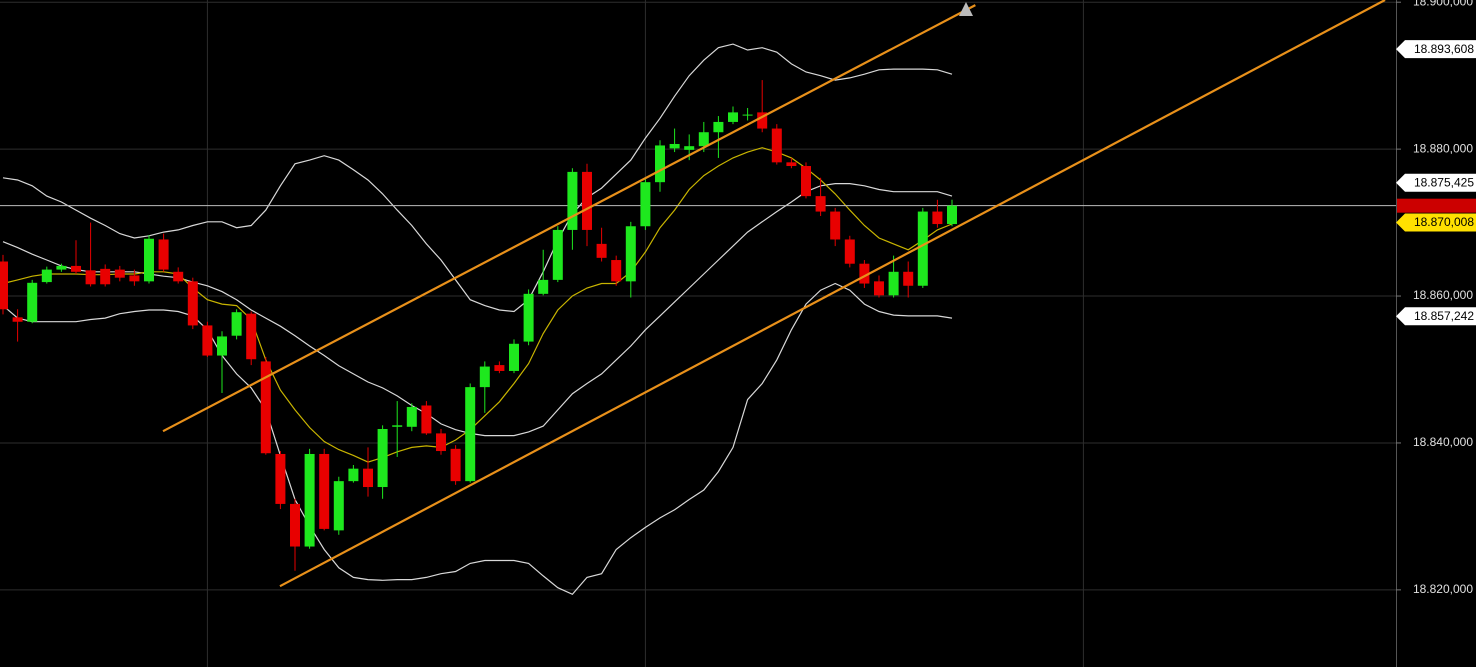  Describe the element at coordinates (966, 9) in the screenshot. I see `drawing-handle` at that location.